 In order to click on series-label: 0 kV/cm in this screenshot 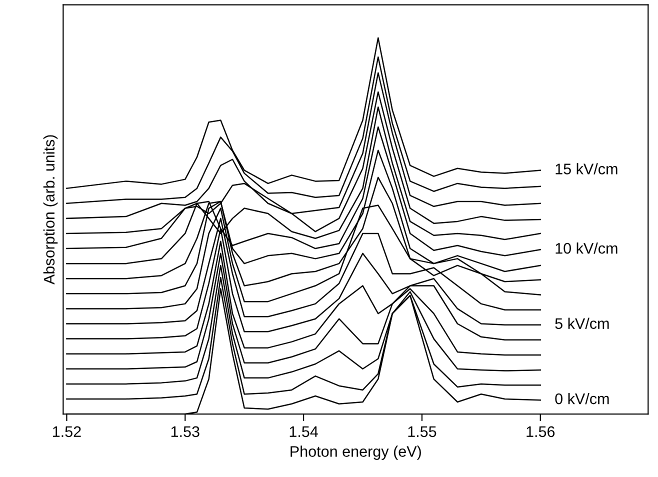, I will do `click(582, 398)`.